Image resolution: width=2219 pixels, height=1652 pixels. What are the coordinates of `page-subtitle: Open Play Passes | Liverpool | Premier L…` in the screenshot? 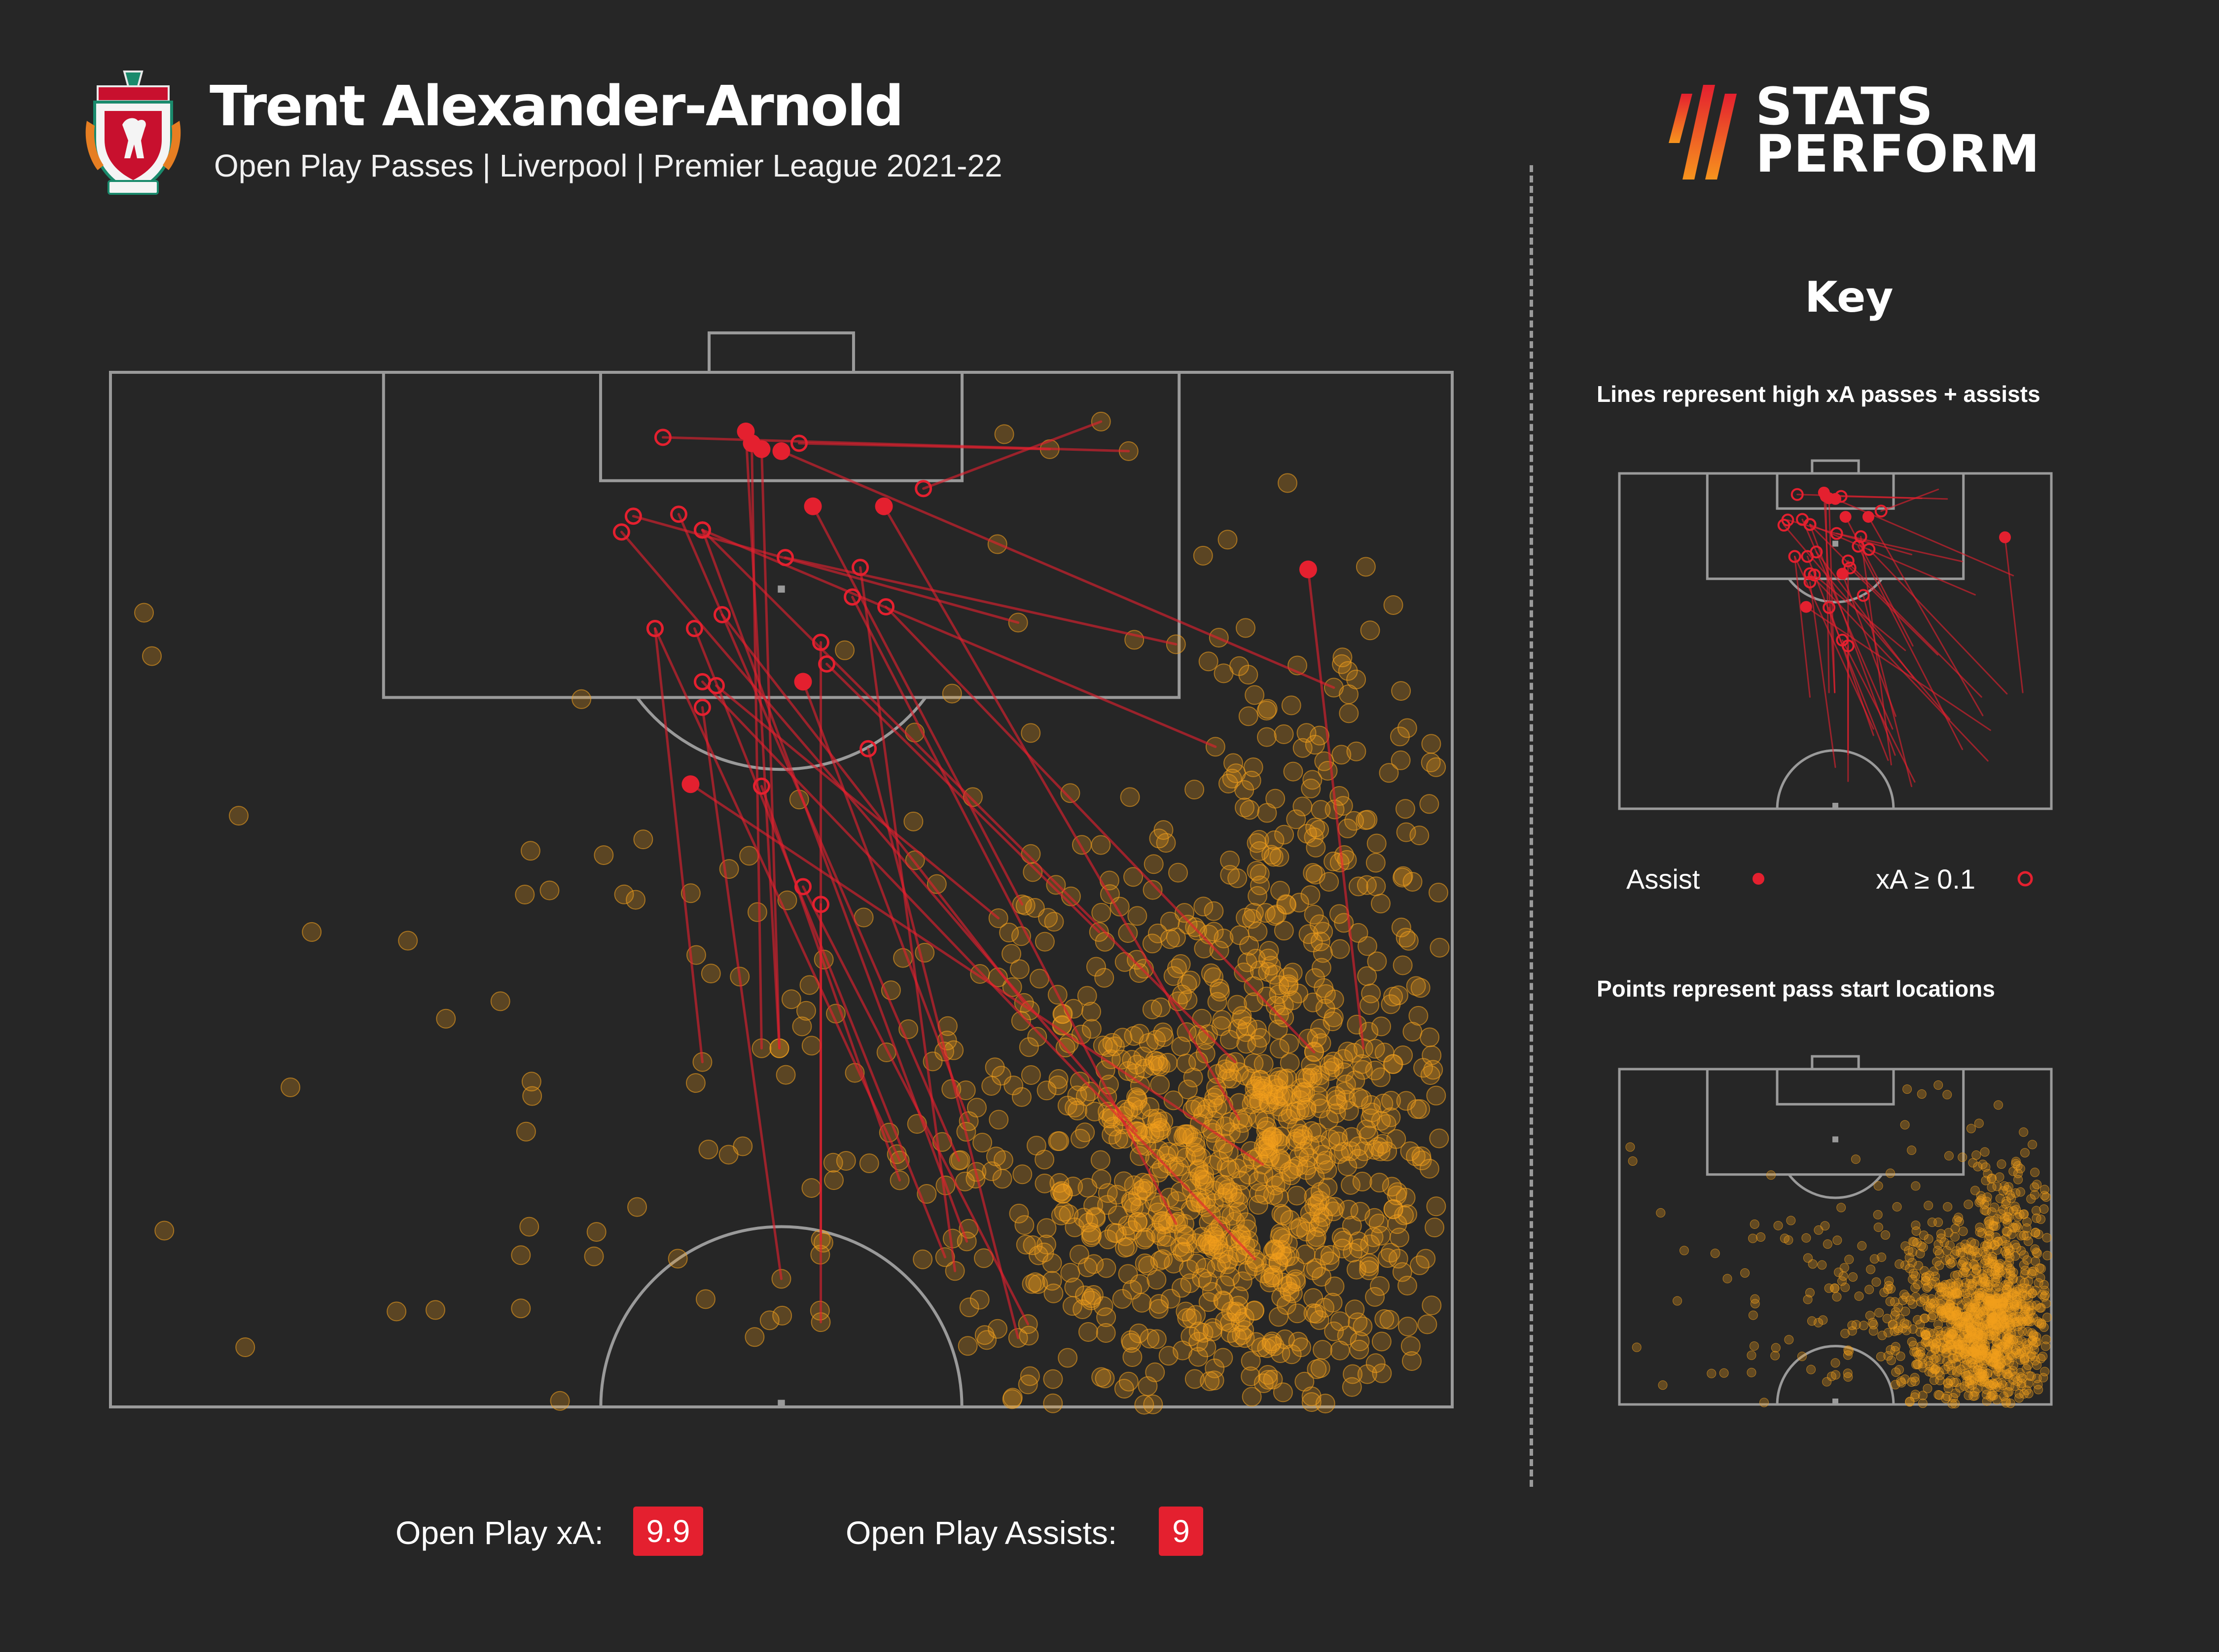 It's located at (608, 166).